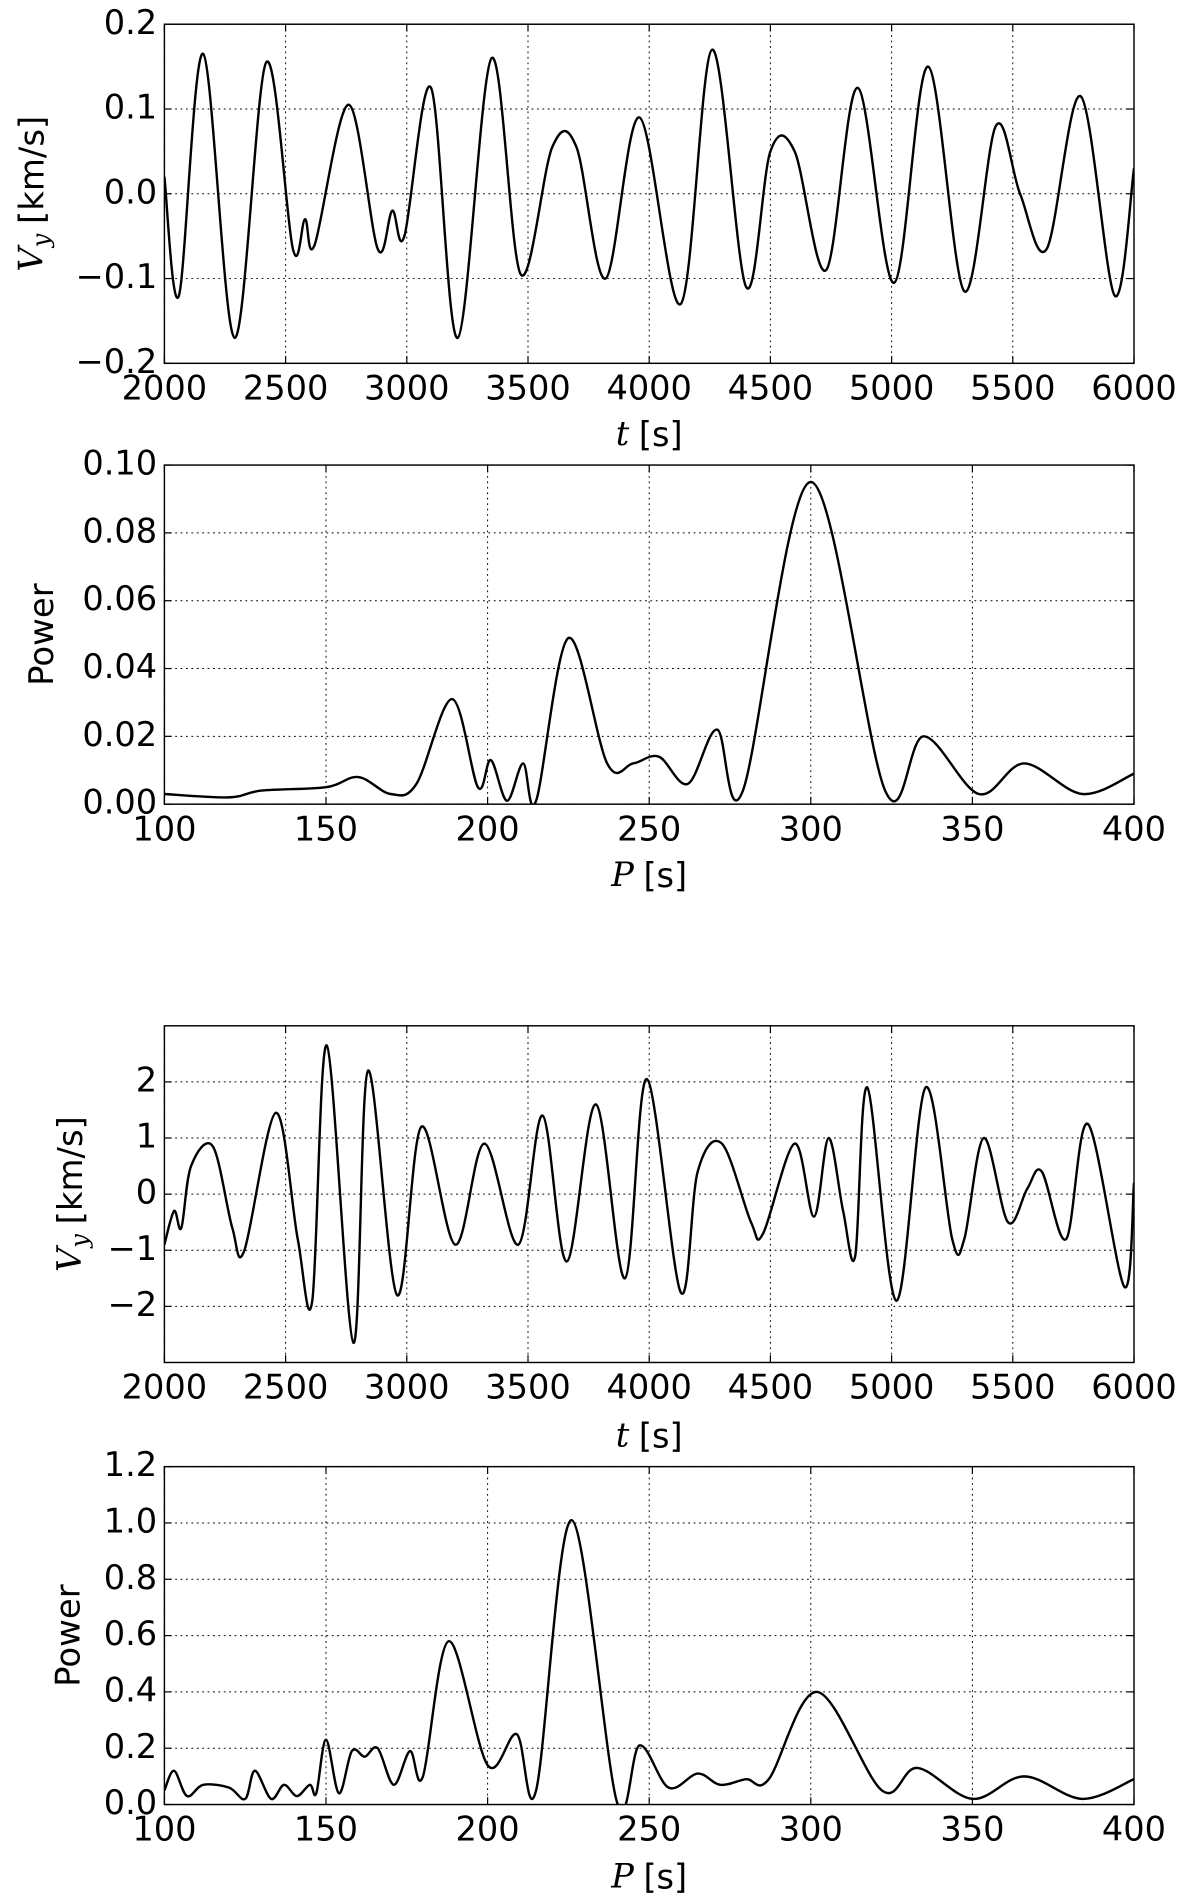  I want to click on y-tick-label: 1, so click(146, 1135).